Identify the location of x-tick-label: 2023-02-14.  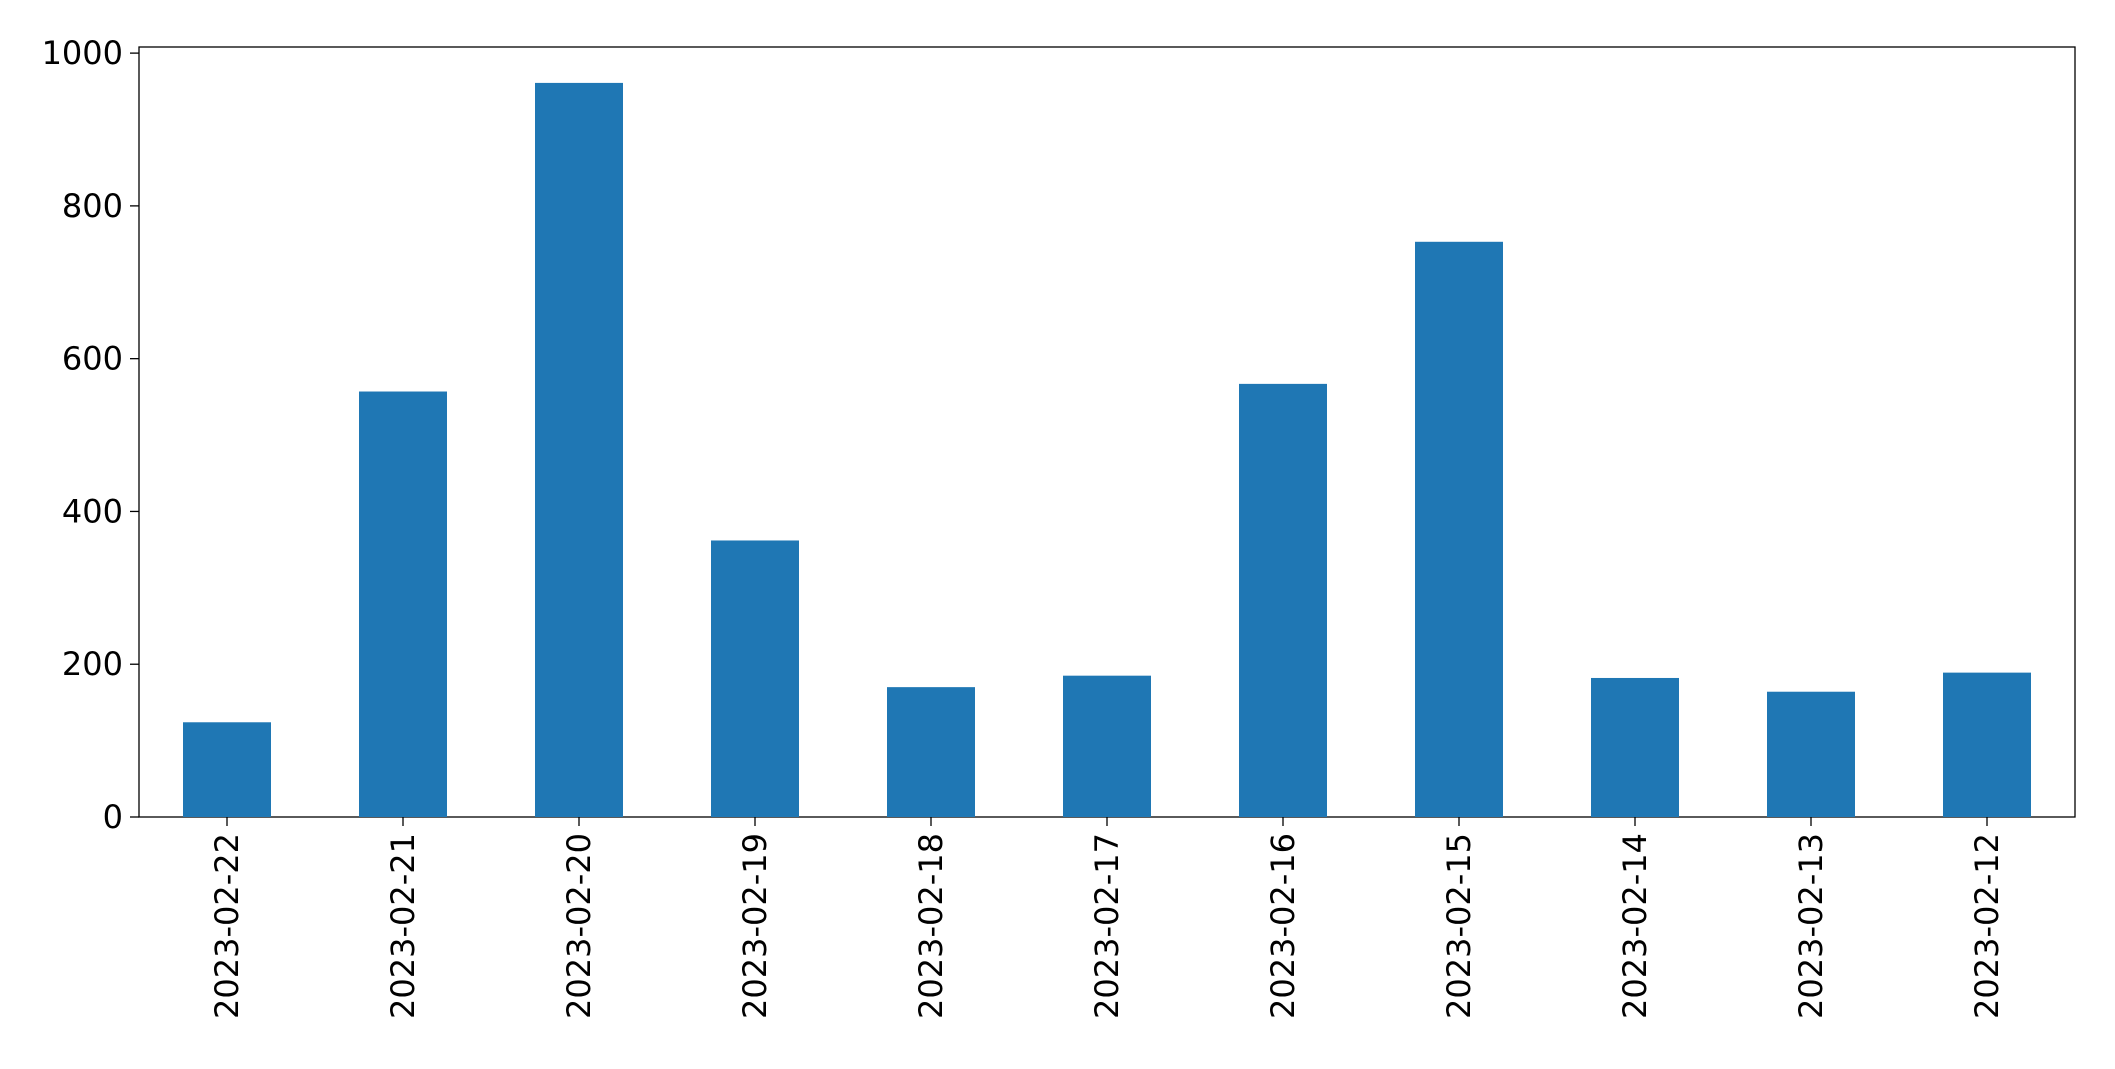
(1635, 926).